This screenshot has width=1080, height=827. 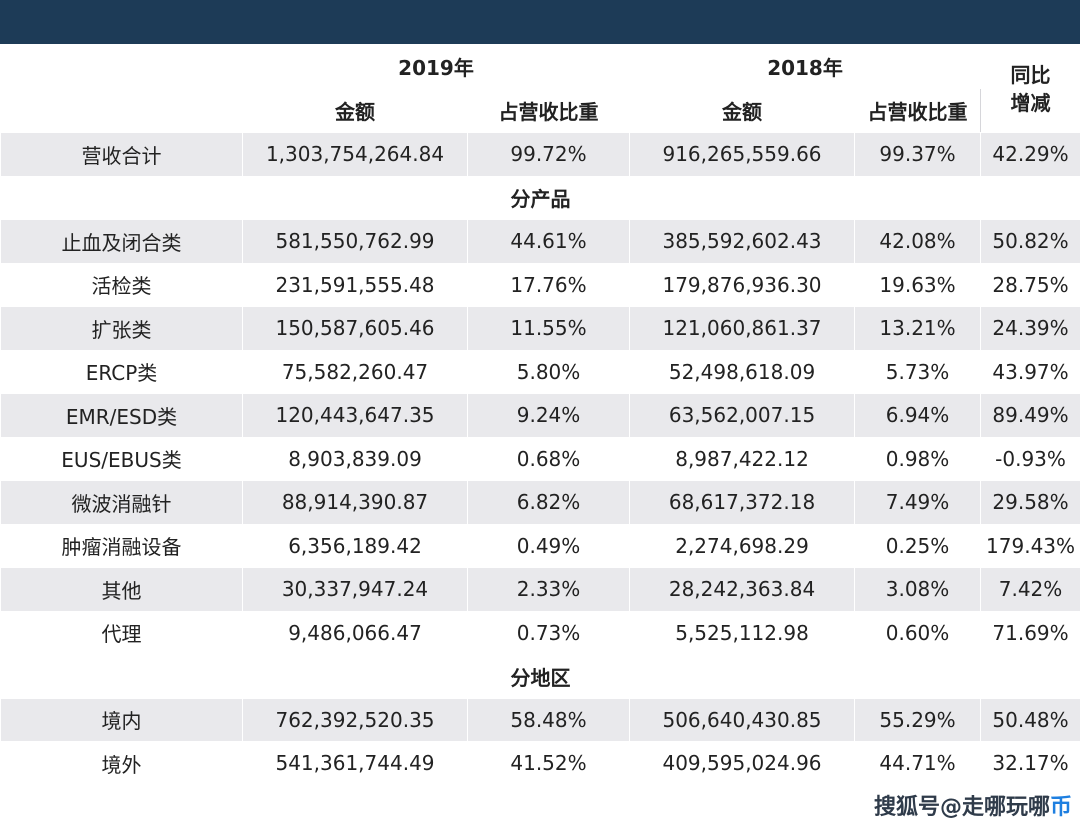 I want to click on cell-share-2019: 0.73%, so click(x=548, y=632).